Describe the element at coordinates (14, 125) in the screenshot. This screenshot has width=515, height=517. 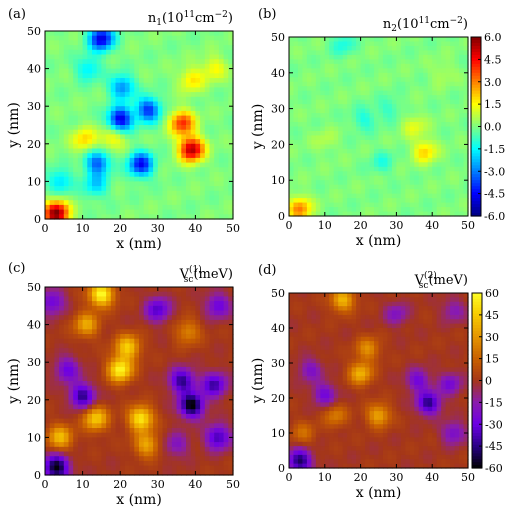
I see `y-axis-label: y (nm)` at that location.